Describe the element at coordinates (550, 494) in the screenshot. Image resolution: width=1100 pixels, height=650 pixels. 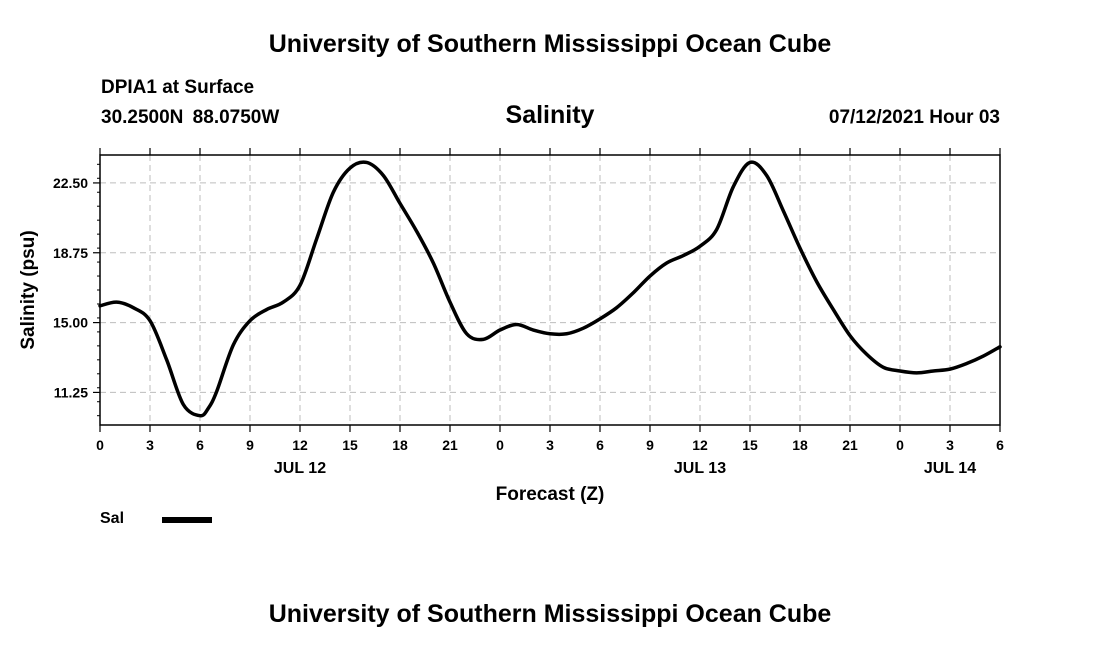
I see `x-axis-label: Forecast (Z)` at that location.